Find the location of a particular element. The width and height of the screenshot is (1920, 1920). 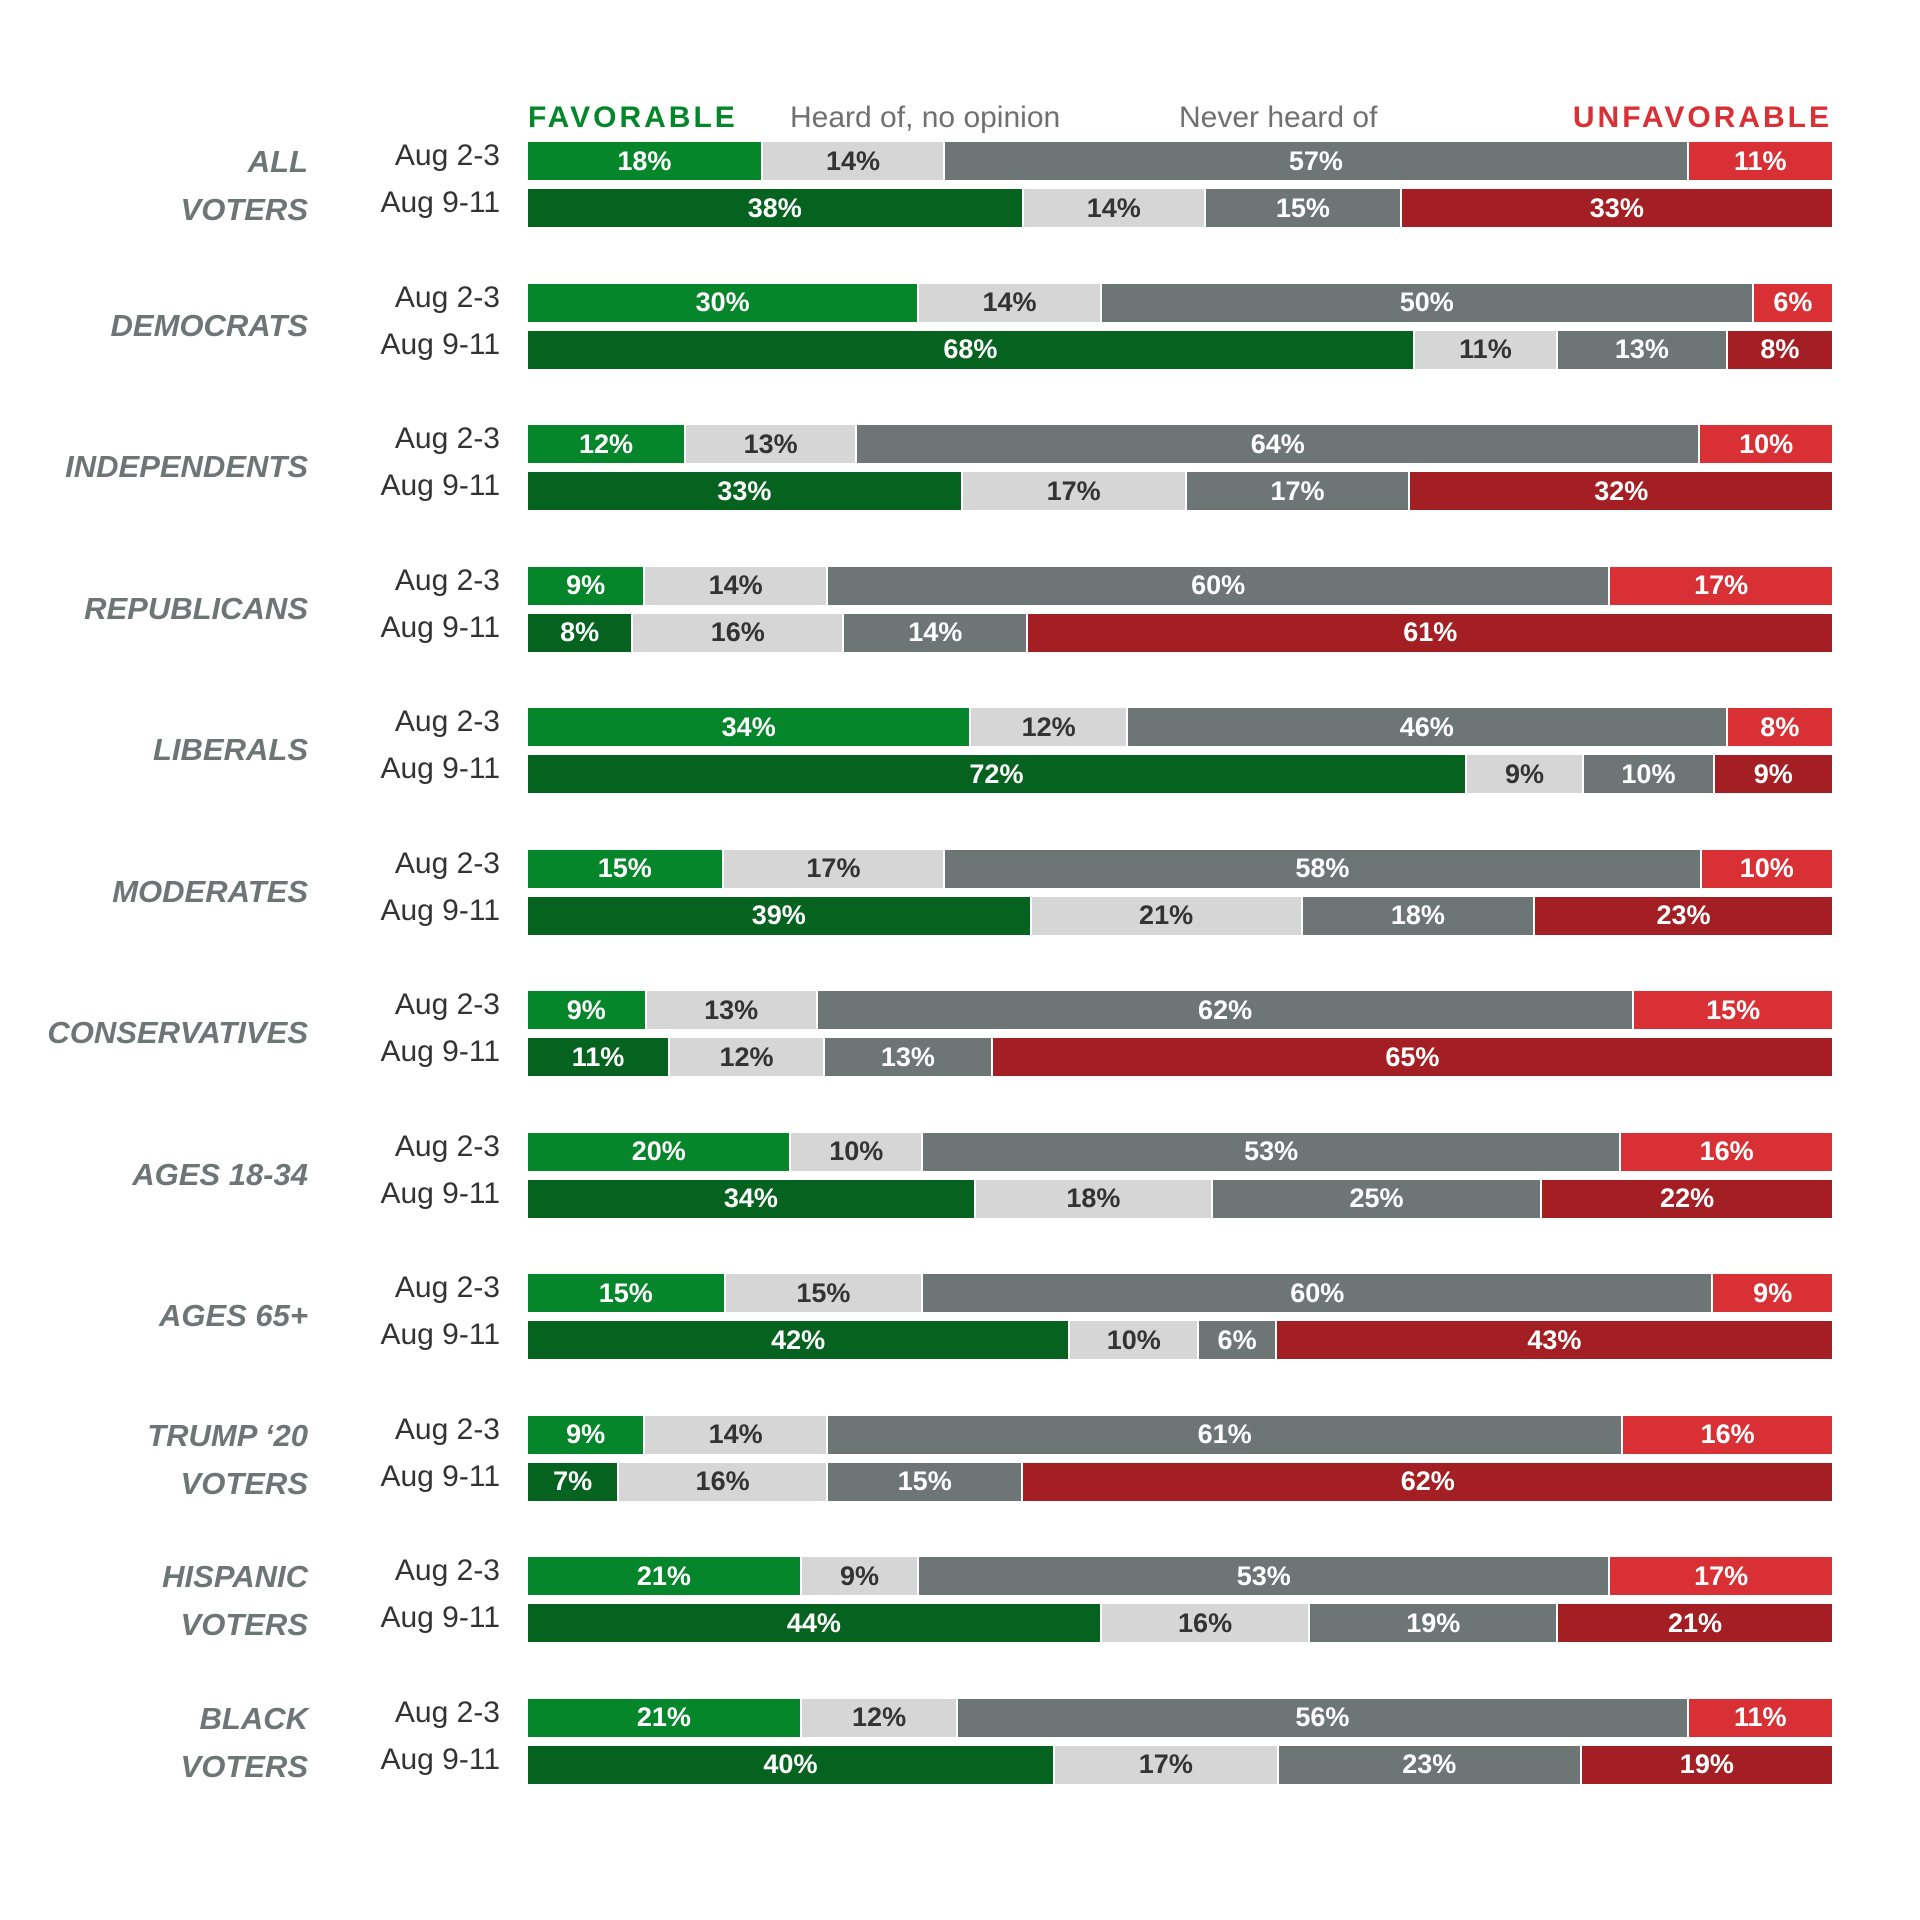

bar-segment-no-opinion: 9% is located at coordinates (860, 1576).